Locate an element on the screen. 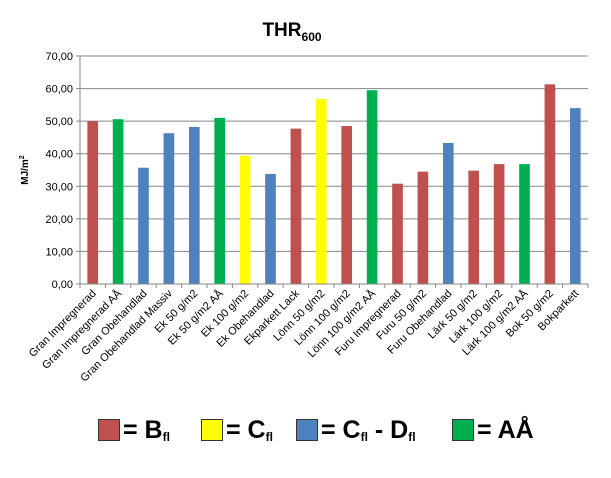  legend-label-cfl-dfl: = Cfl - Dfl is located at coordinates (368, 430).